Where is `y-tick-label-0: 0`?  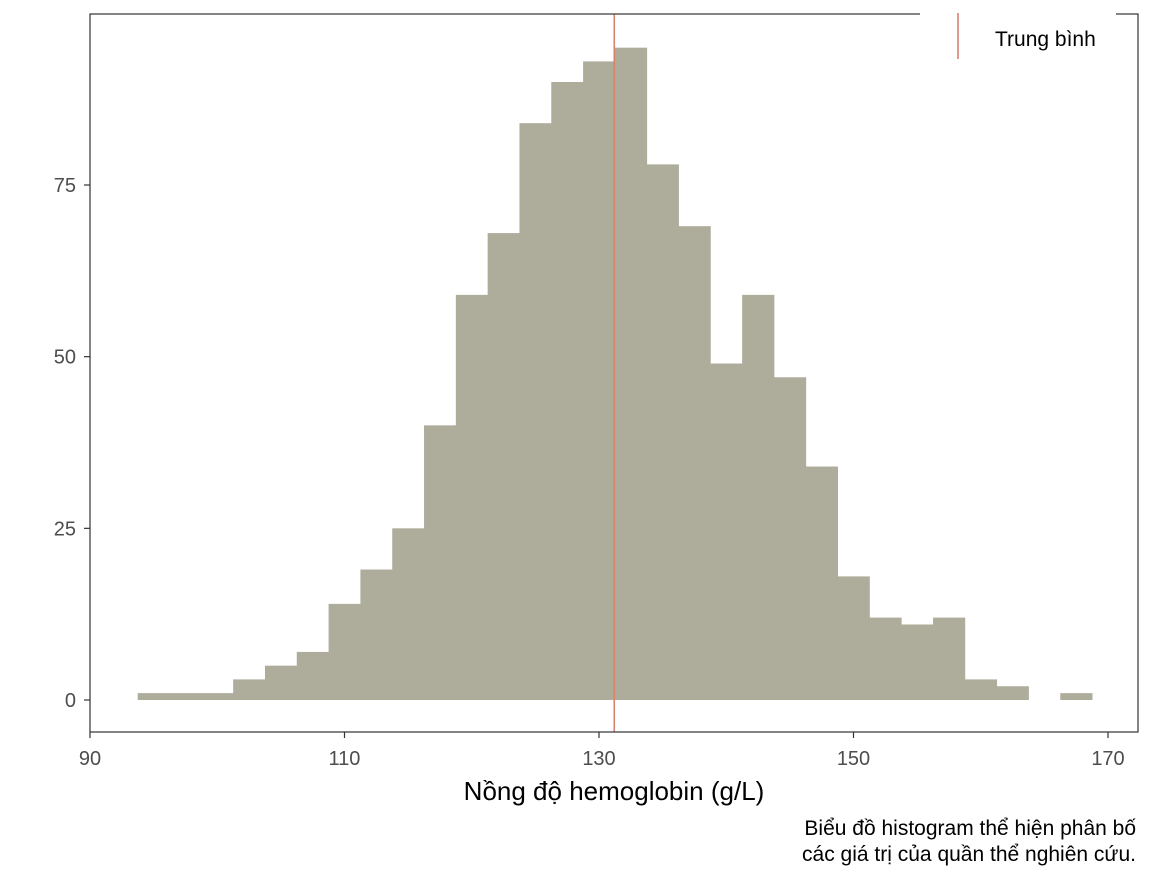 y-tick-label-0: 0 is located at coordinates (70, 701).